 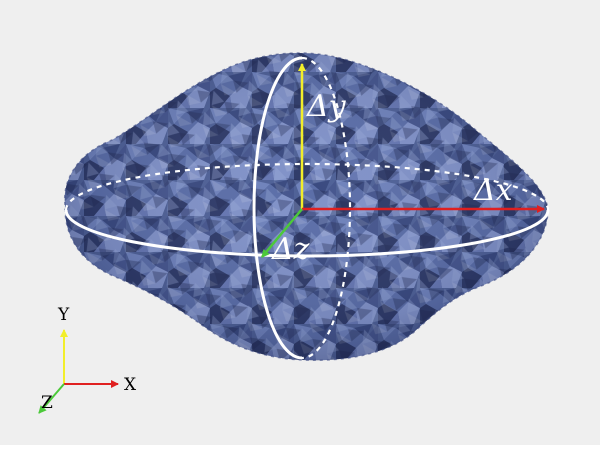 What do you see at coordinates (493, 190) in the screenshot?
I see `delta-x-label: Δx` at bounding box center [493, 190].